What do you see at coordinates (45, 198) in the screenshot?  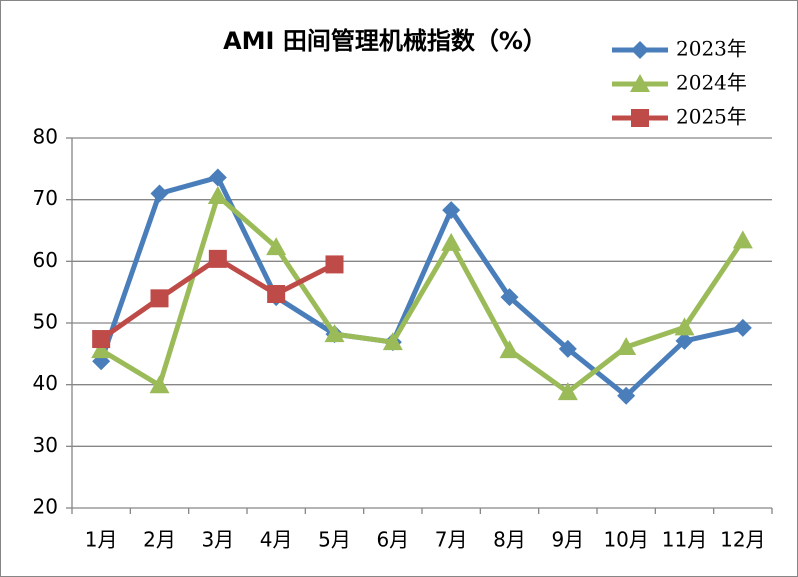 I see `y-tick-label: 70` at bounding box center [45, 198].